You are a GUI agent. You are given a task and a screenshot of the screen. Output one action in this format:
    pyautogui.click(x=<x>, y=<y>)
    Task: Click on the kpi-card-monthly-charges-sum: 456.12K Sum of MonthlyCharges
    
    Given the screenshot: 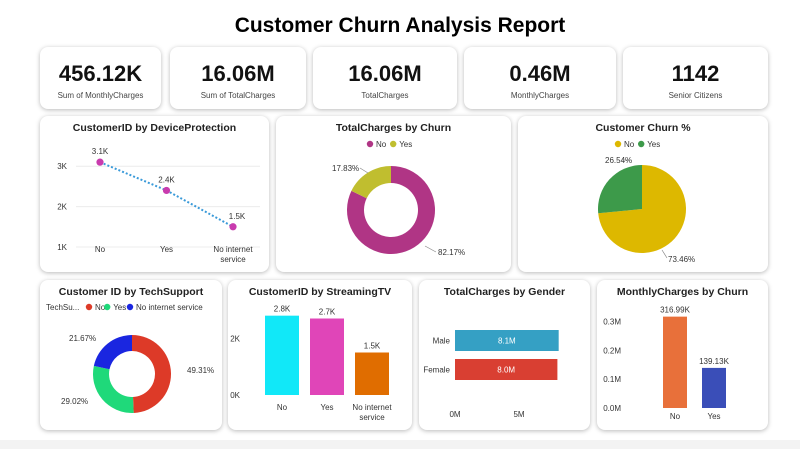 What is the action you would take?
    pyautogui.click(x=100, y=78)
    